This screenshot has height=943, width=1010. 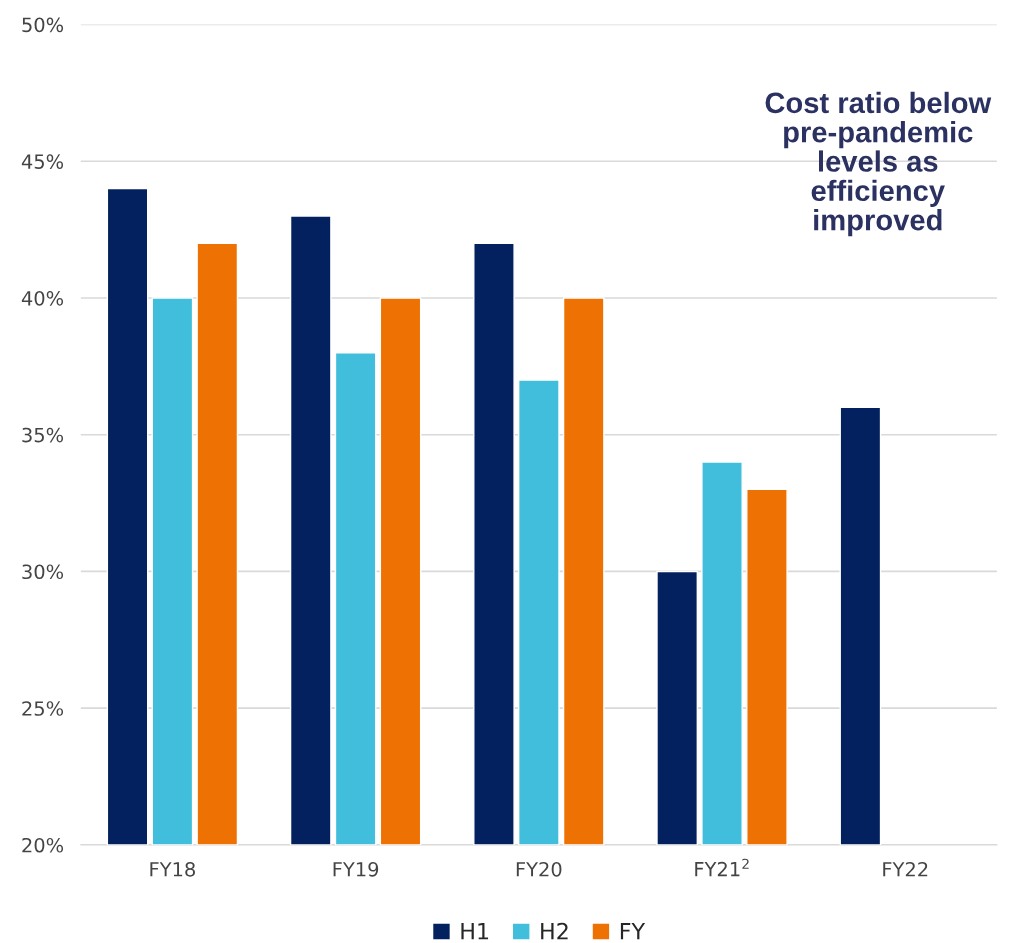 What do you see at coordinates (722, 867) in the screenshot?
I see `x-tick-label: FY21$^{2}$` at bounding box center [722, 867].